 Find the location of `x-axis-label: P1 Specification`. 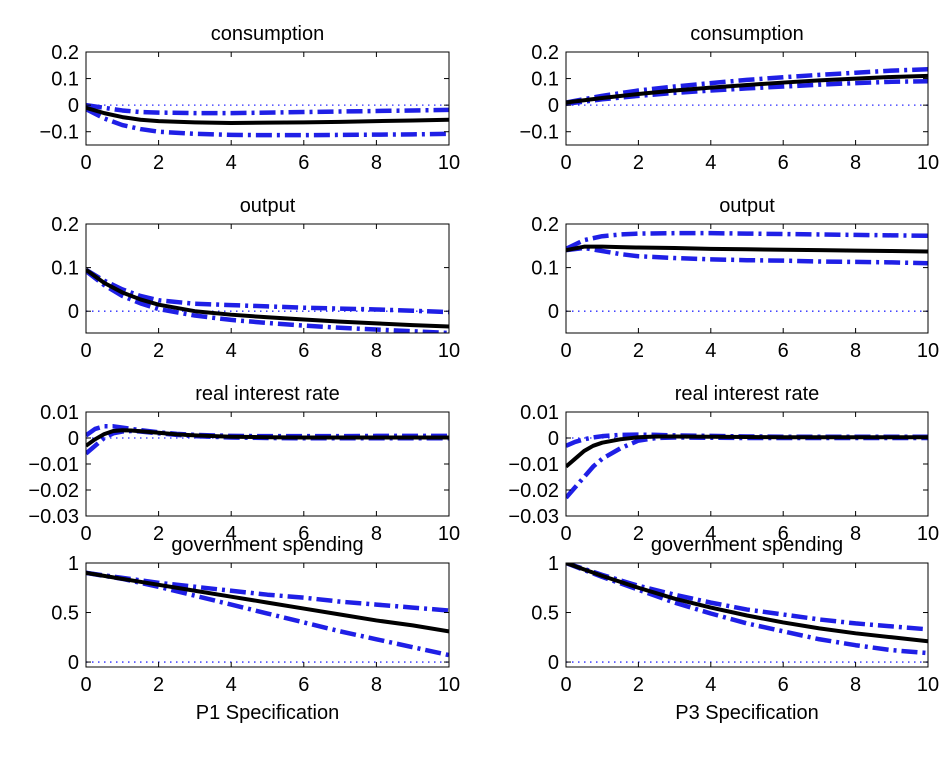

x-axis-label: P1 Specification is located at coordinates (267, 713).